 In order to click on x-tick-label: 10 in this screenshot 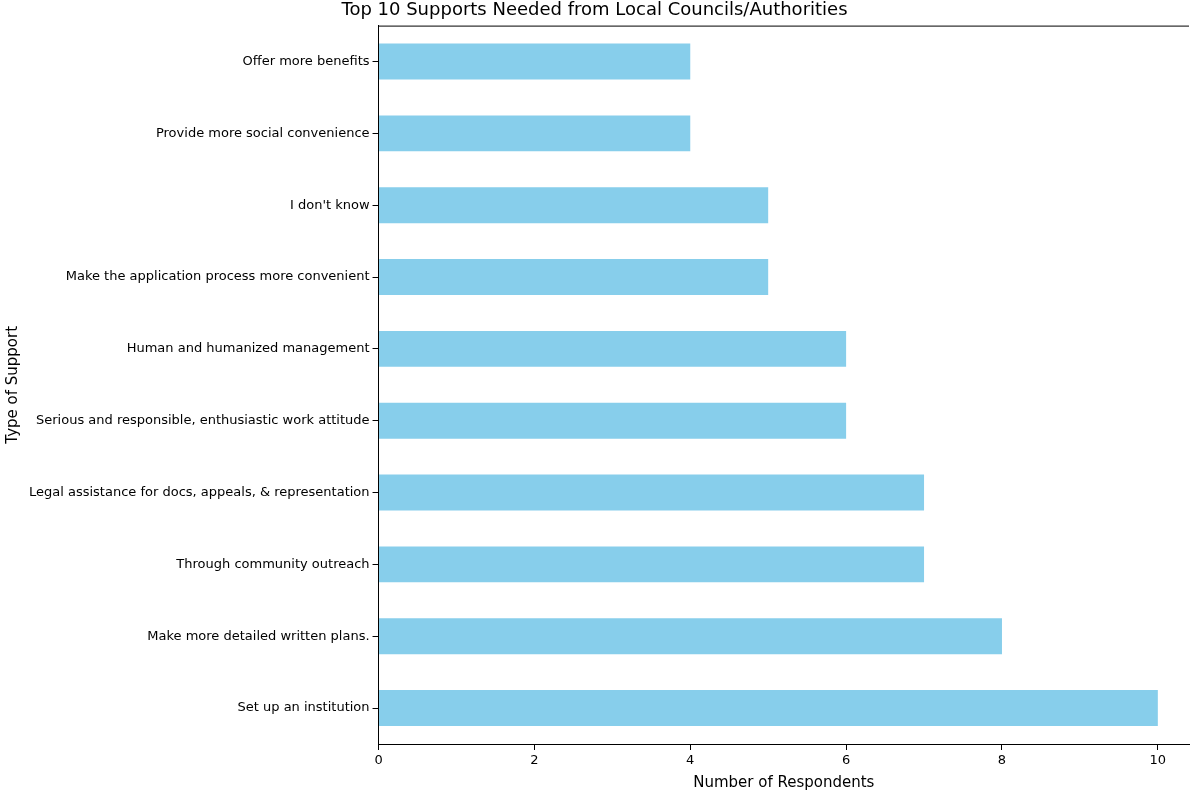, I will do `click(1158, 759)`.